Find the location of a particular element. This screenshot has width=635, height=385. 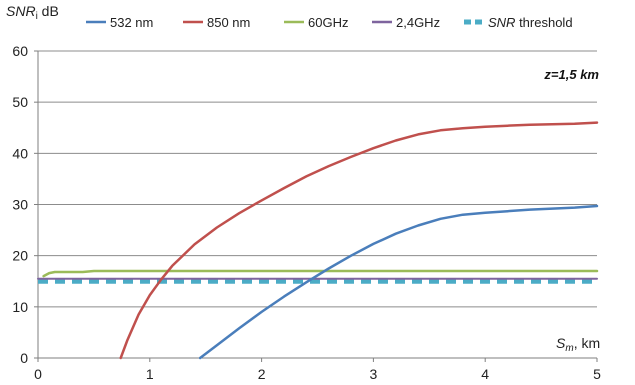

legend-label: 2,4GHz is located at coordinates (418, 22).